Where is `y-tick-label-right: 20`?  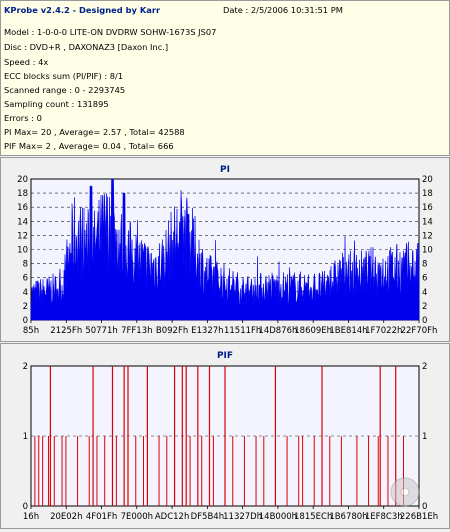
y-tick-label-right: 20 is located at coordinates (427, 180).